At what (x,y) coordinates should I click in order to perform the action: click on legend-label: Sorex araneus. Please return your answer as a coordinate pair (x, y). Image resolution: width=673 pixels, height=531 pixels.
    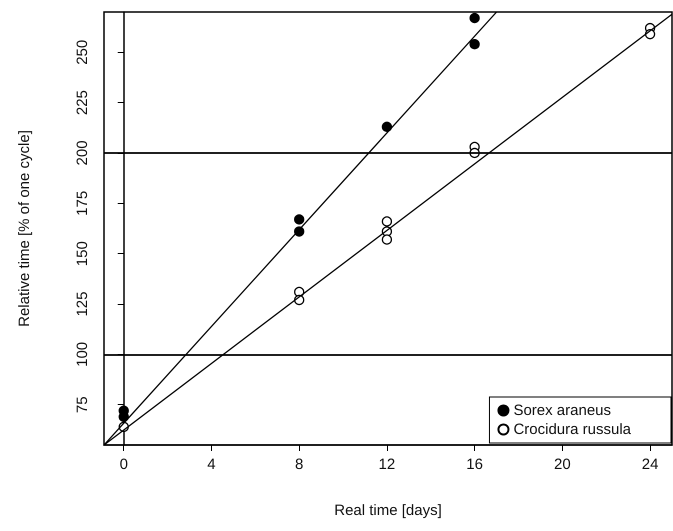
    Looking at the image, I should click on (562, 410).